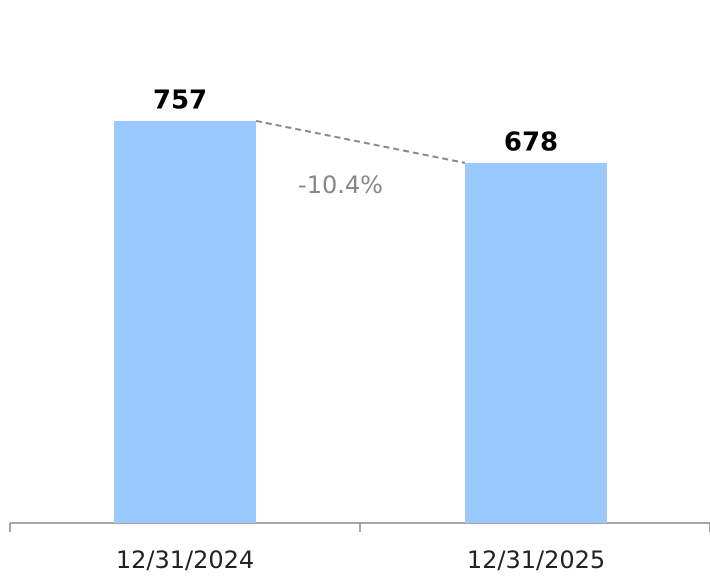 This screenshot has width=710, height=576. Describe the element at coordinates (531, 142) in the screenshot. I see `value-label: 678` at that location.